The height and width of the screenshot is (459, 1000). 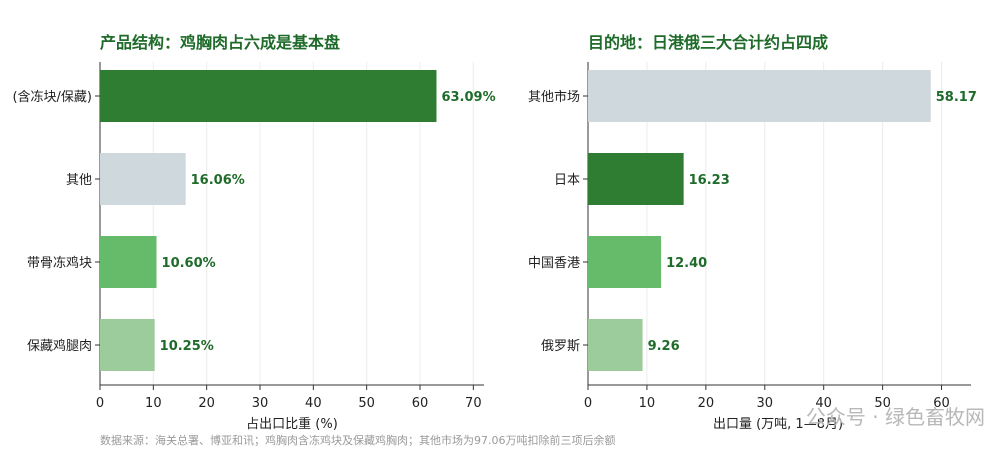 I want to click on right-x-tick-label: 30, so click(x=764, y=403).